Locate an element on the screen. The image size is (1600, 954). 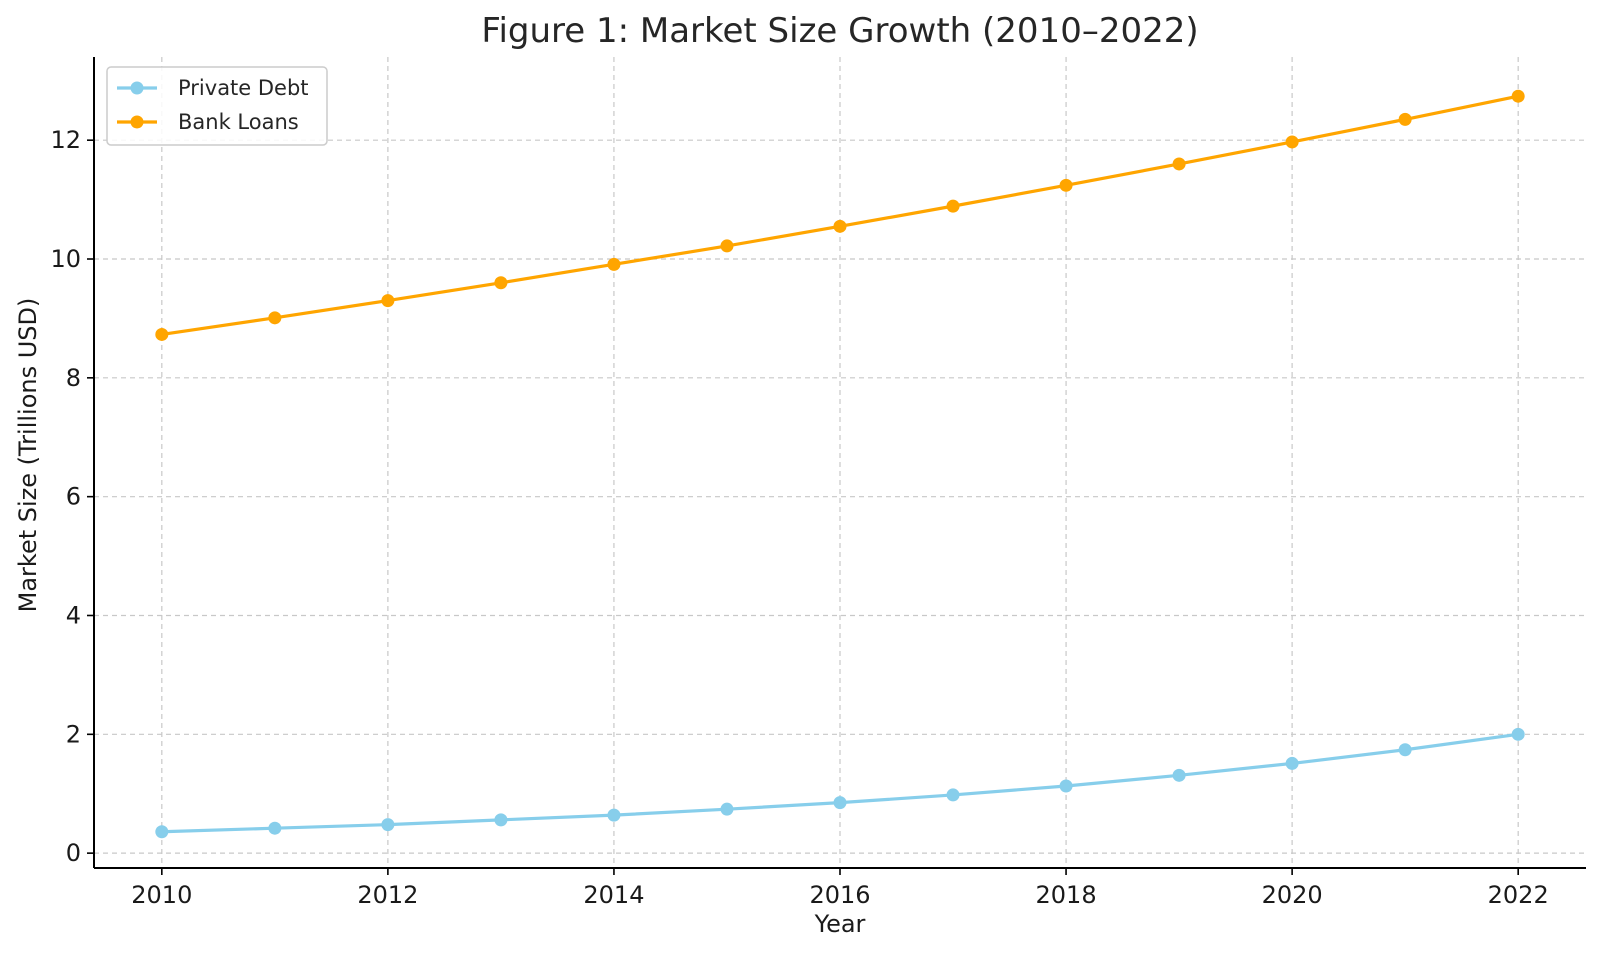
x-axis-title: Year is located at coordinates (840, 924).